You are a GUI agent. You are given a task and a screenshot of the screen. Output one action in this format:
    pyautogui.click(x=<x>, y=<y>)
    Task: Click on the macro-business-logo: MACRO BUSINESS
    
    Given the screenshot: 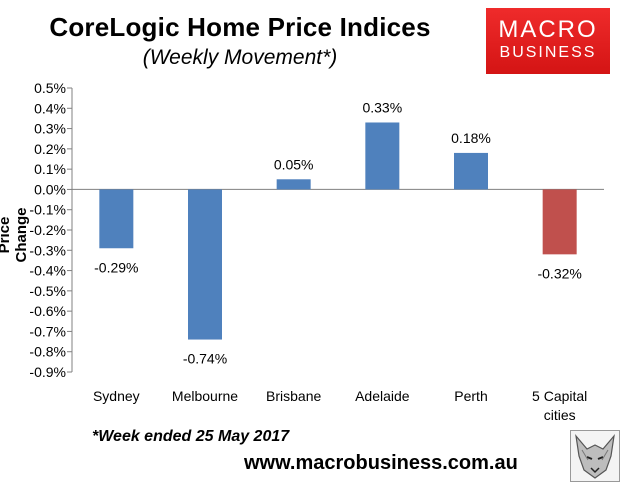 What is the action you would take?
    pyautogui.click(x=548, y=41)
    